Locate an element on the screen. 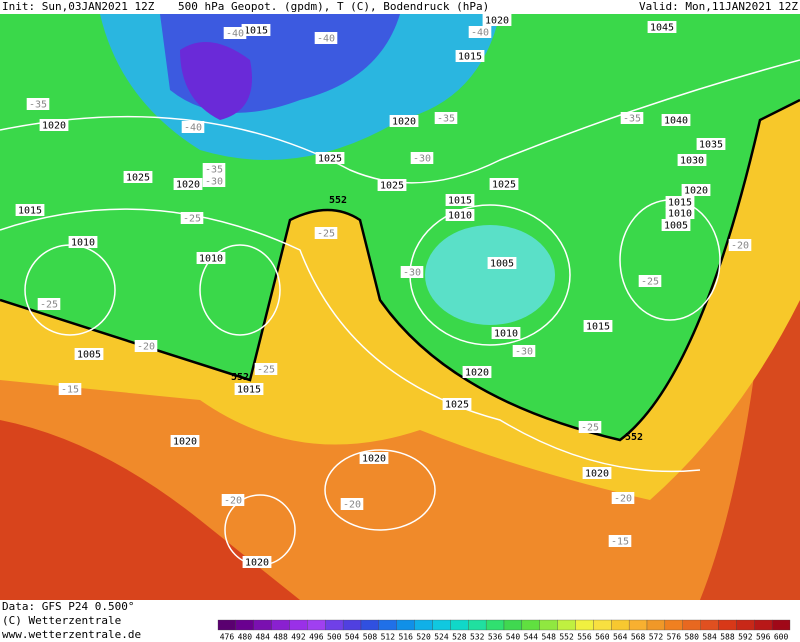 Image resolution: width=800 pixels, height=642 pixels. scale-label: 560 is located at coordinates (602, 637).